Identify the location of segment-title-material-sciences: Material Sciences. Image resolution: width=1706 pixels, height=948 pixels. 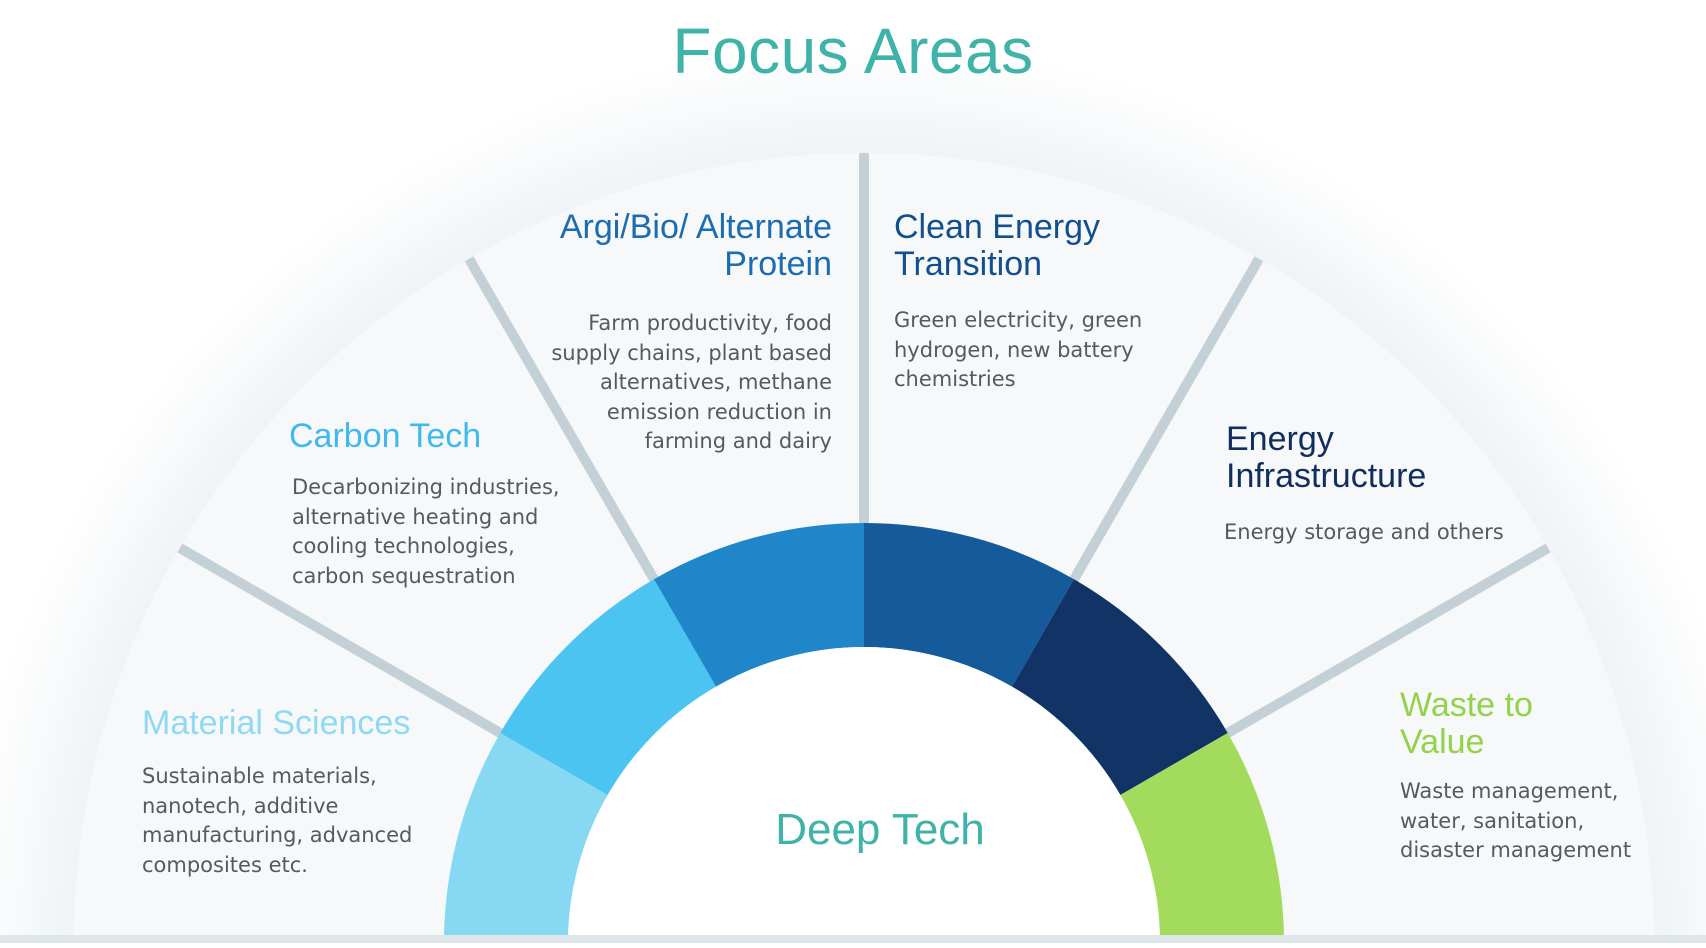
(276, 723).